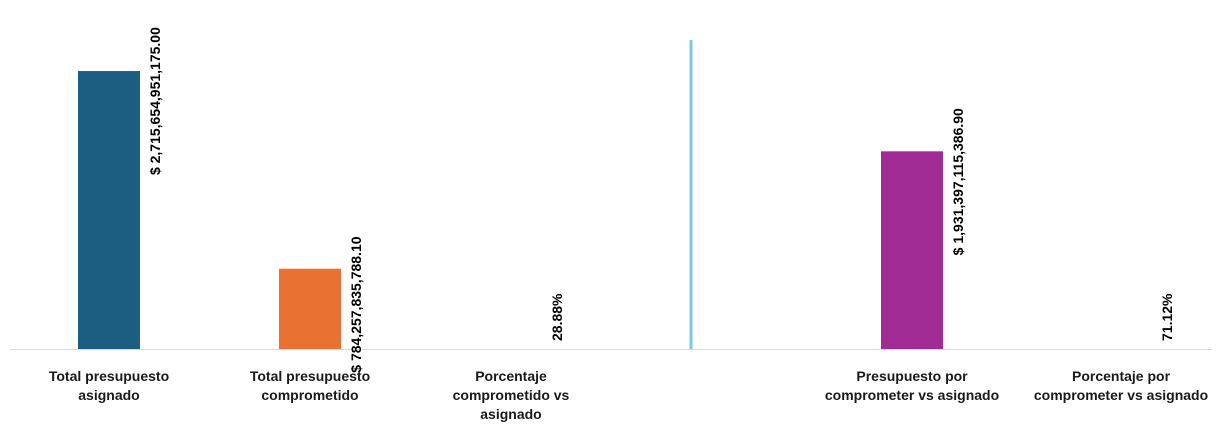 Image resolution: width=1219 pixels, height=430 pixels. What do you see at coordinates (958, 181) in the screenshot?
I see `data-label: $ 1,931,397,115,386.90` at bounding box center [958, 181].